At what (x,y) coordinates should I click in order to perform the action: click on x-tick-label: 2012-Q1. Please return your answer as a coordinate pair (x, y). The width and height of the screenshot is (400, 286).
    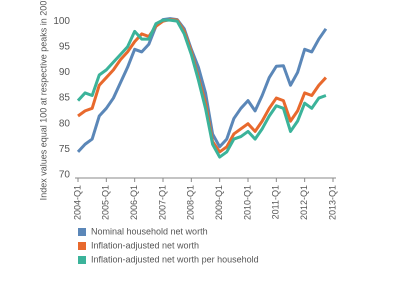
    Looking at the image, I should click on (304, 202).